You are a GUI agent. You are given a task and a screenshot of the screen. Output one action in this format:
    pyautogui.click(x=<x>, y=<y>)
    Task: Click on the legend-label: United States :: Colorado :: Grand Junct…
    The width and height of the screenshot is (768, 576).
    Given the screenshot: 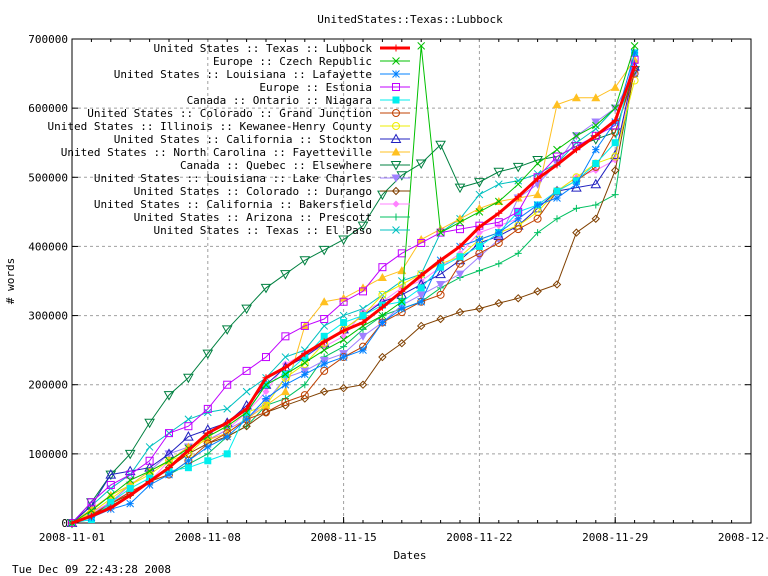 What is the action you would take?
    pyautogui.click(x=229, y=113)
    